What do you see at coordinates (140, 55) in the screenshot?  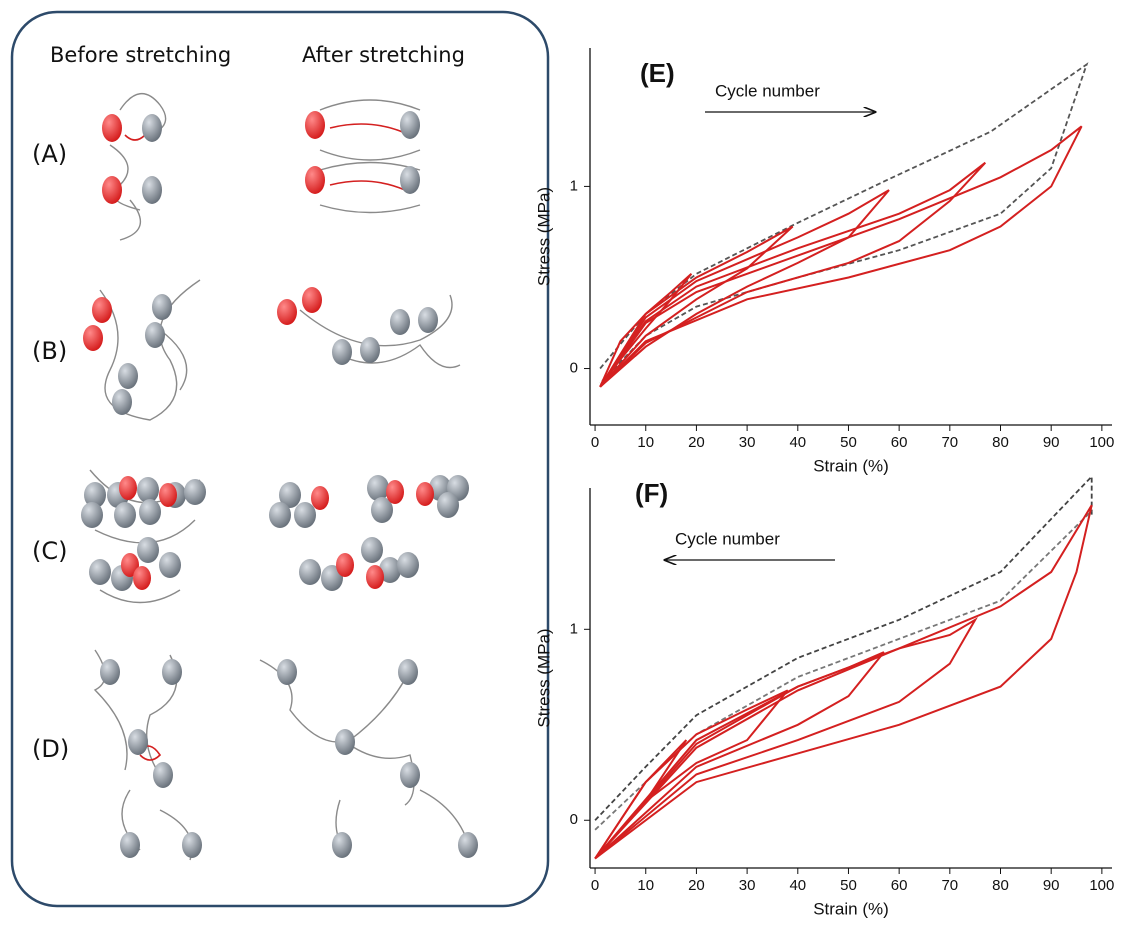 I see `before-label: Before stretching` at bounding box center [140, 55].